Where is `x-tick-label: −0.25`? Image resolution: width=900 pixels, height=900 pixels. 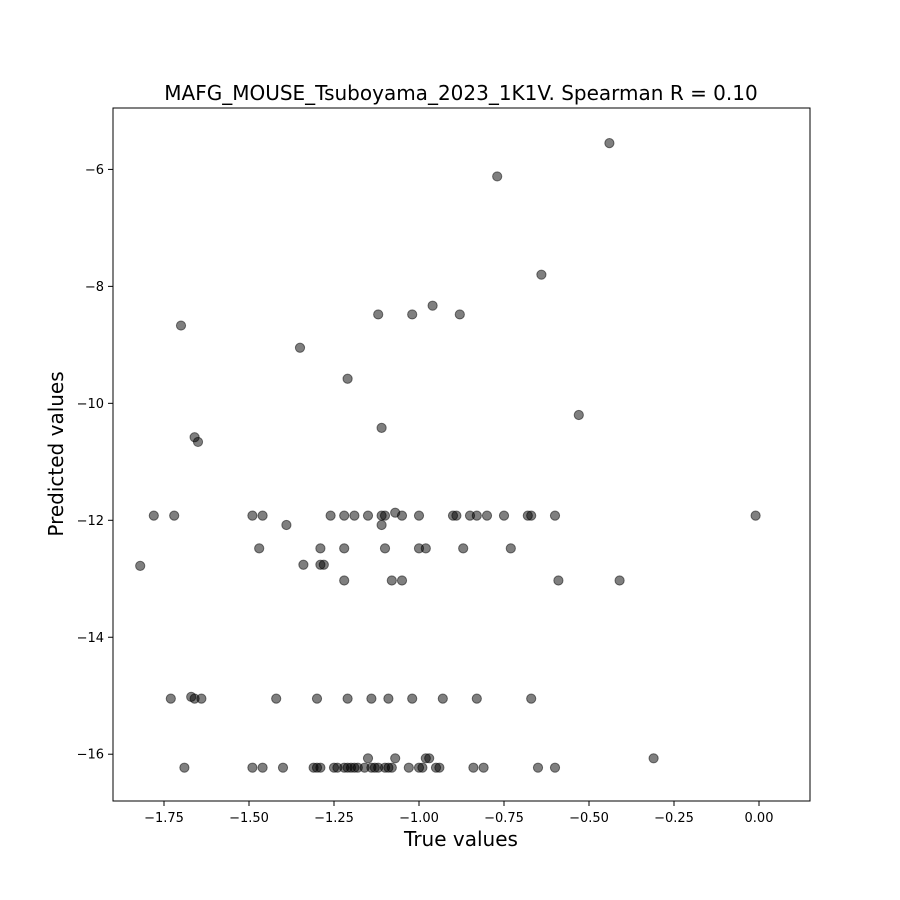
x-tick-label: −0.25 is located at coordinates (674, 818).